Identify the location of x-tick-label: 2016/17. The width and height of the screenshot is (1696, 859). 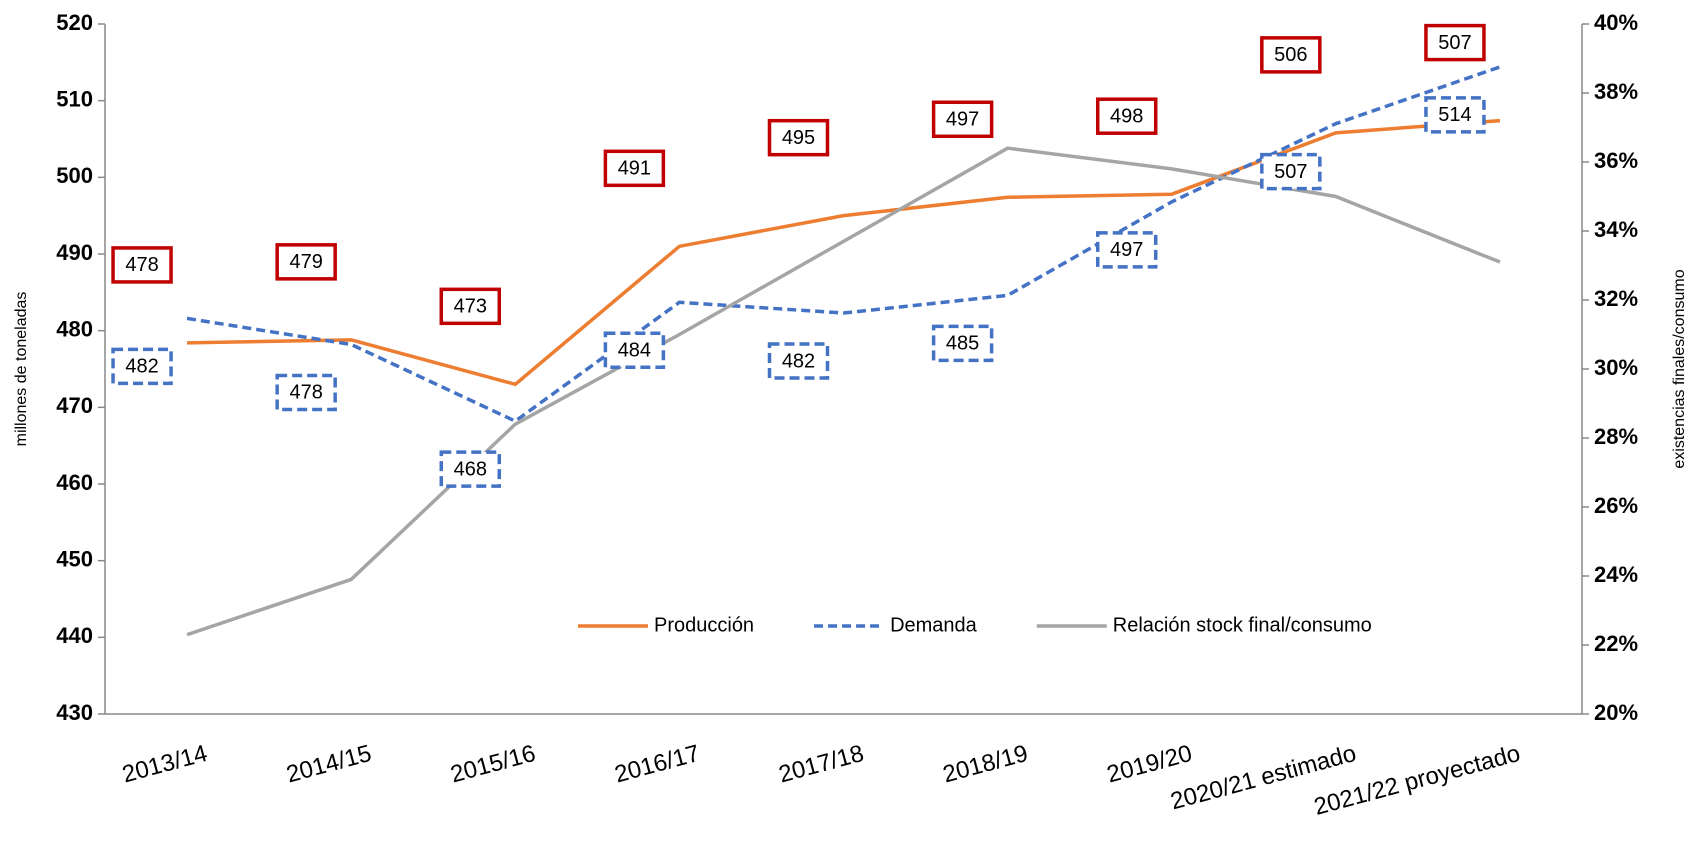
(657, 764).